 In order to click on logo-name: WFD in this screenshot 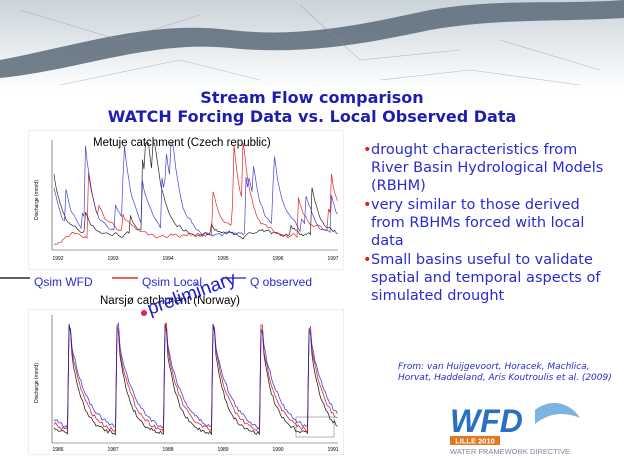, I will do `click(486, 421)`.